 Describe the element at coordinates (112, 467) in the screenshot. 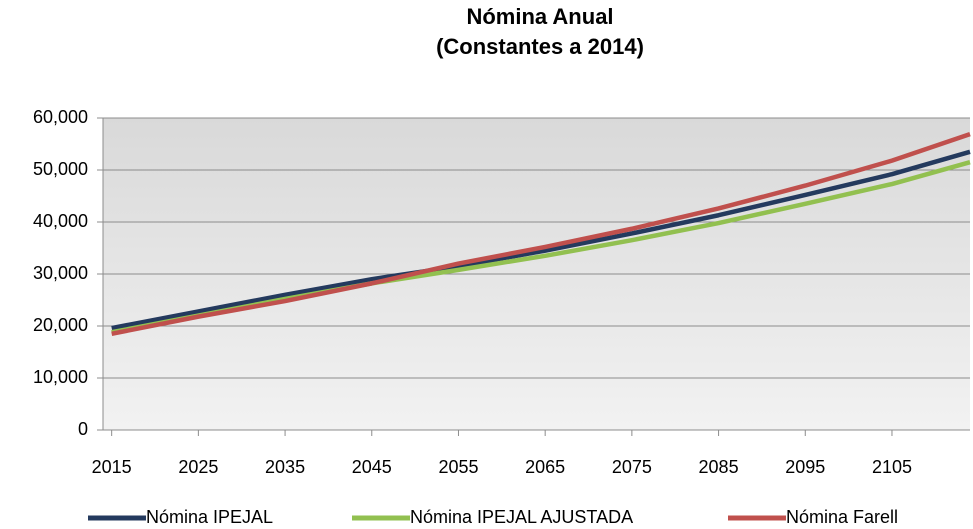

I see `x-tick-label: 2015` at that location.